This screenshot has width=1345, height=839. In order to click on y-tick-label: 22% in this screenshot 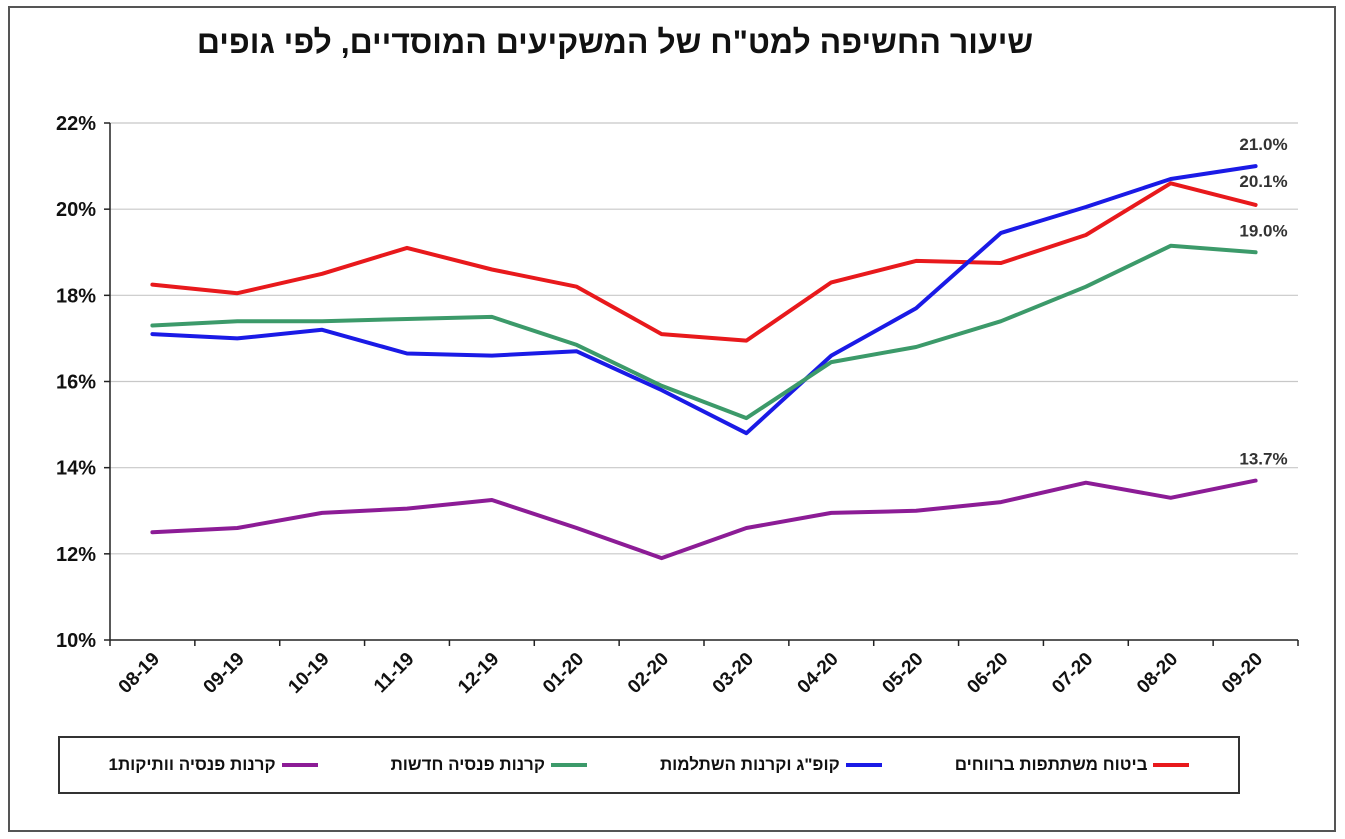, I will do `click(76, 124)`.